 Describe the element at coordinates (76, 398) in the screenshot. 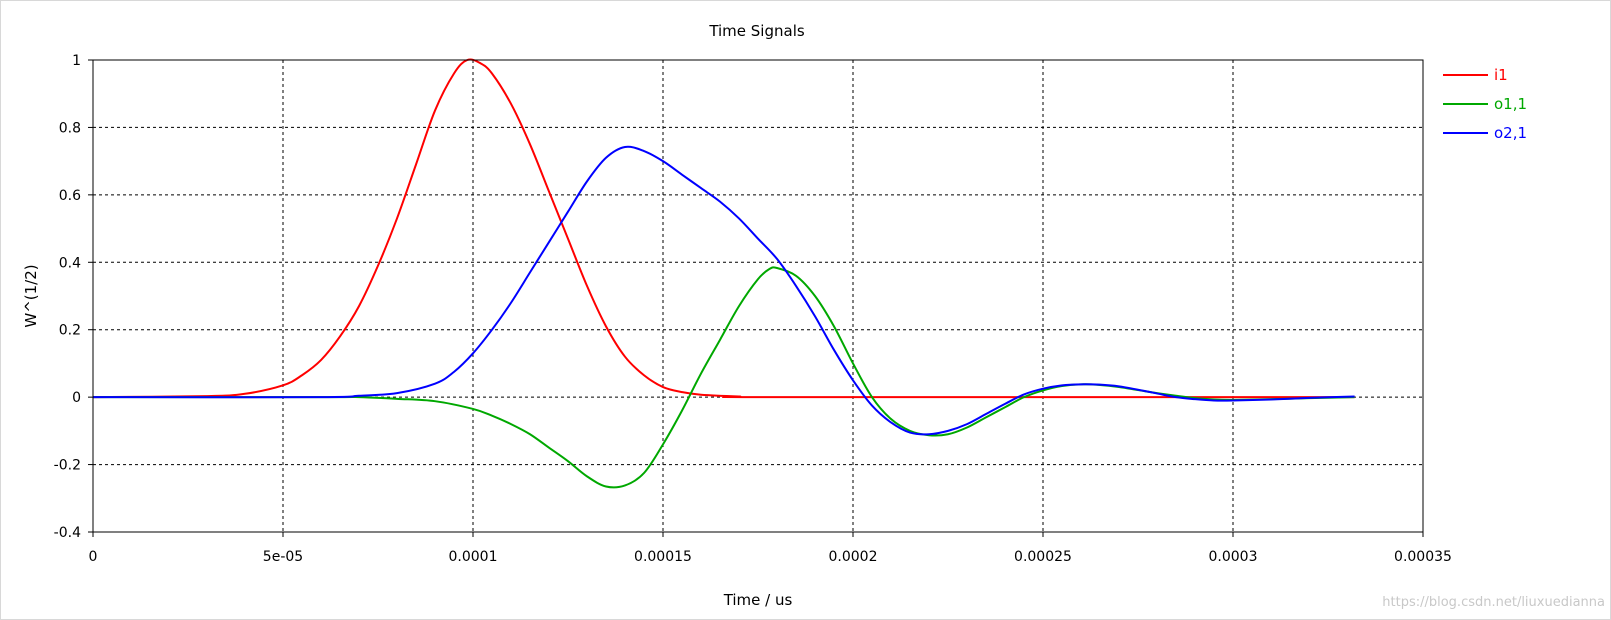

I see `y-tick-label: 0` at that location.